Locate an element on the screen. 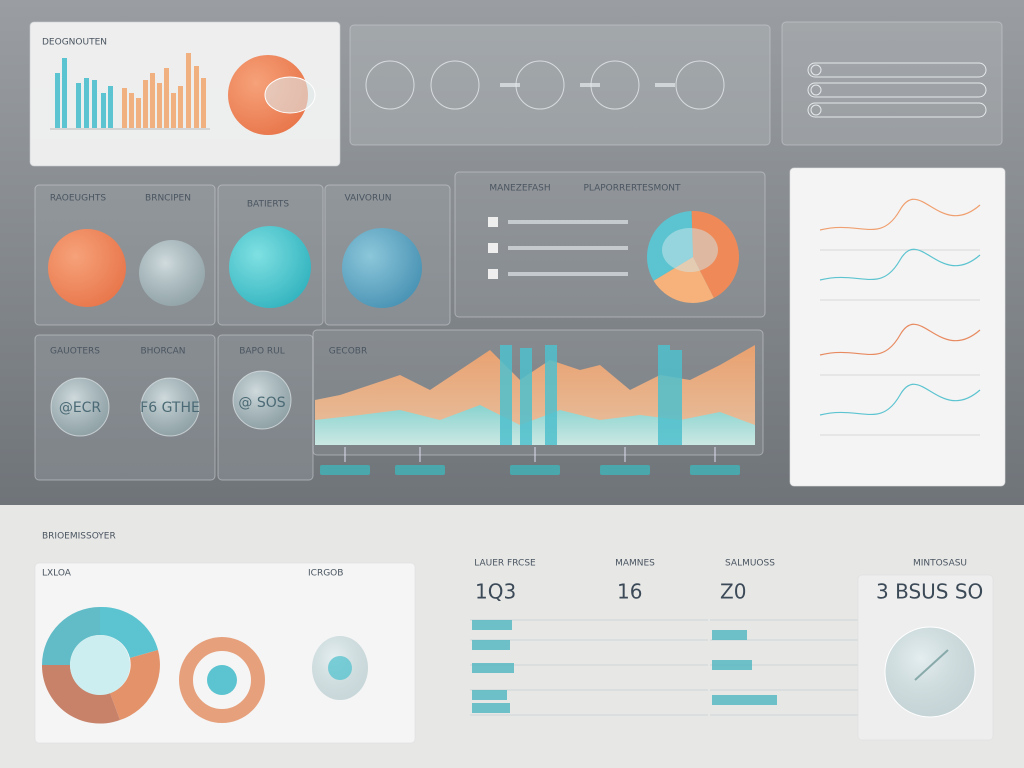 The image size is (1024, 768). card-label: GAUOTERS is located at coordinates (75, 352).